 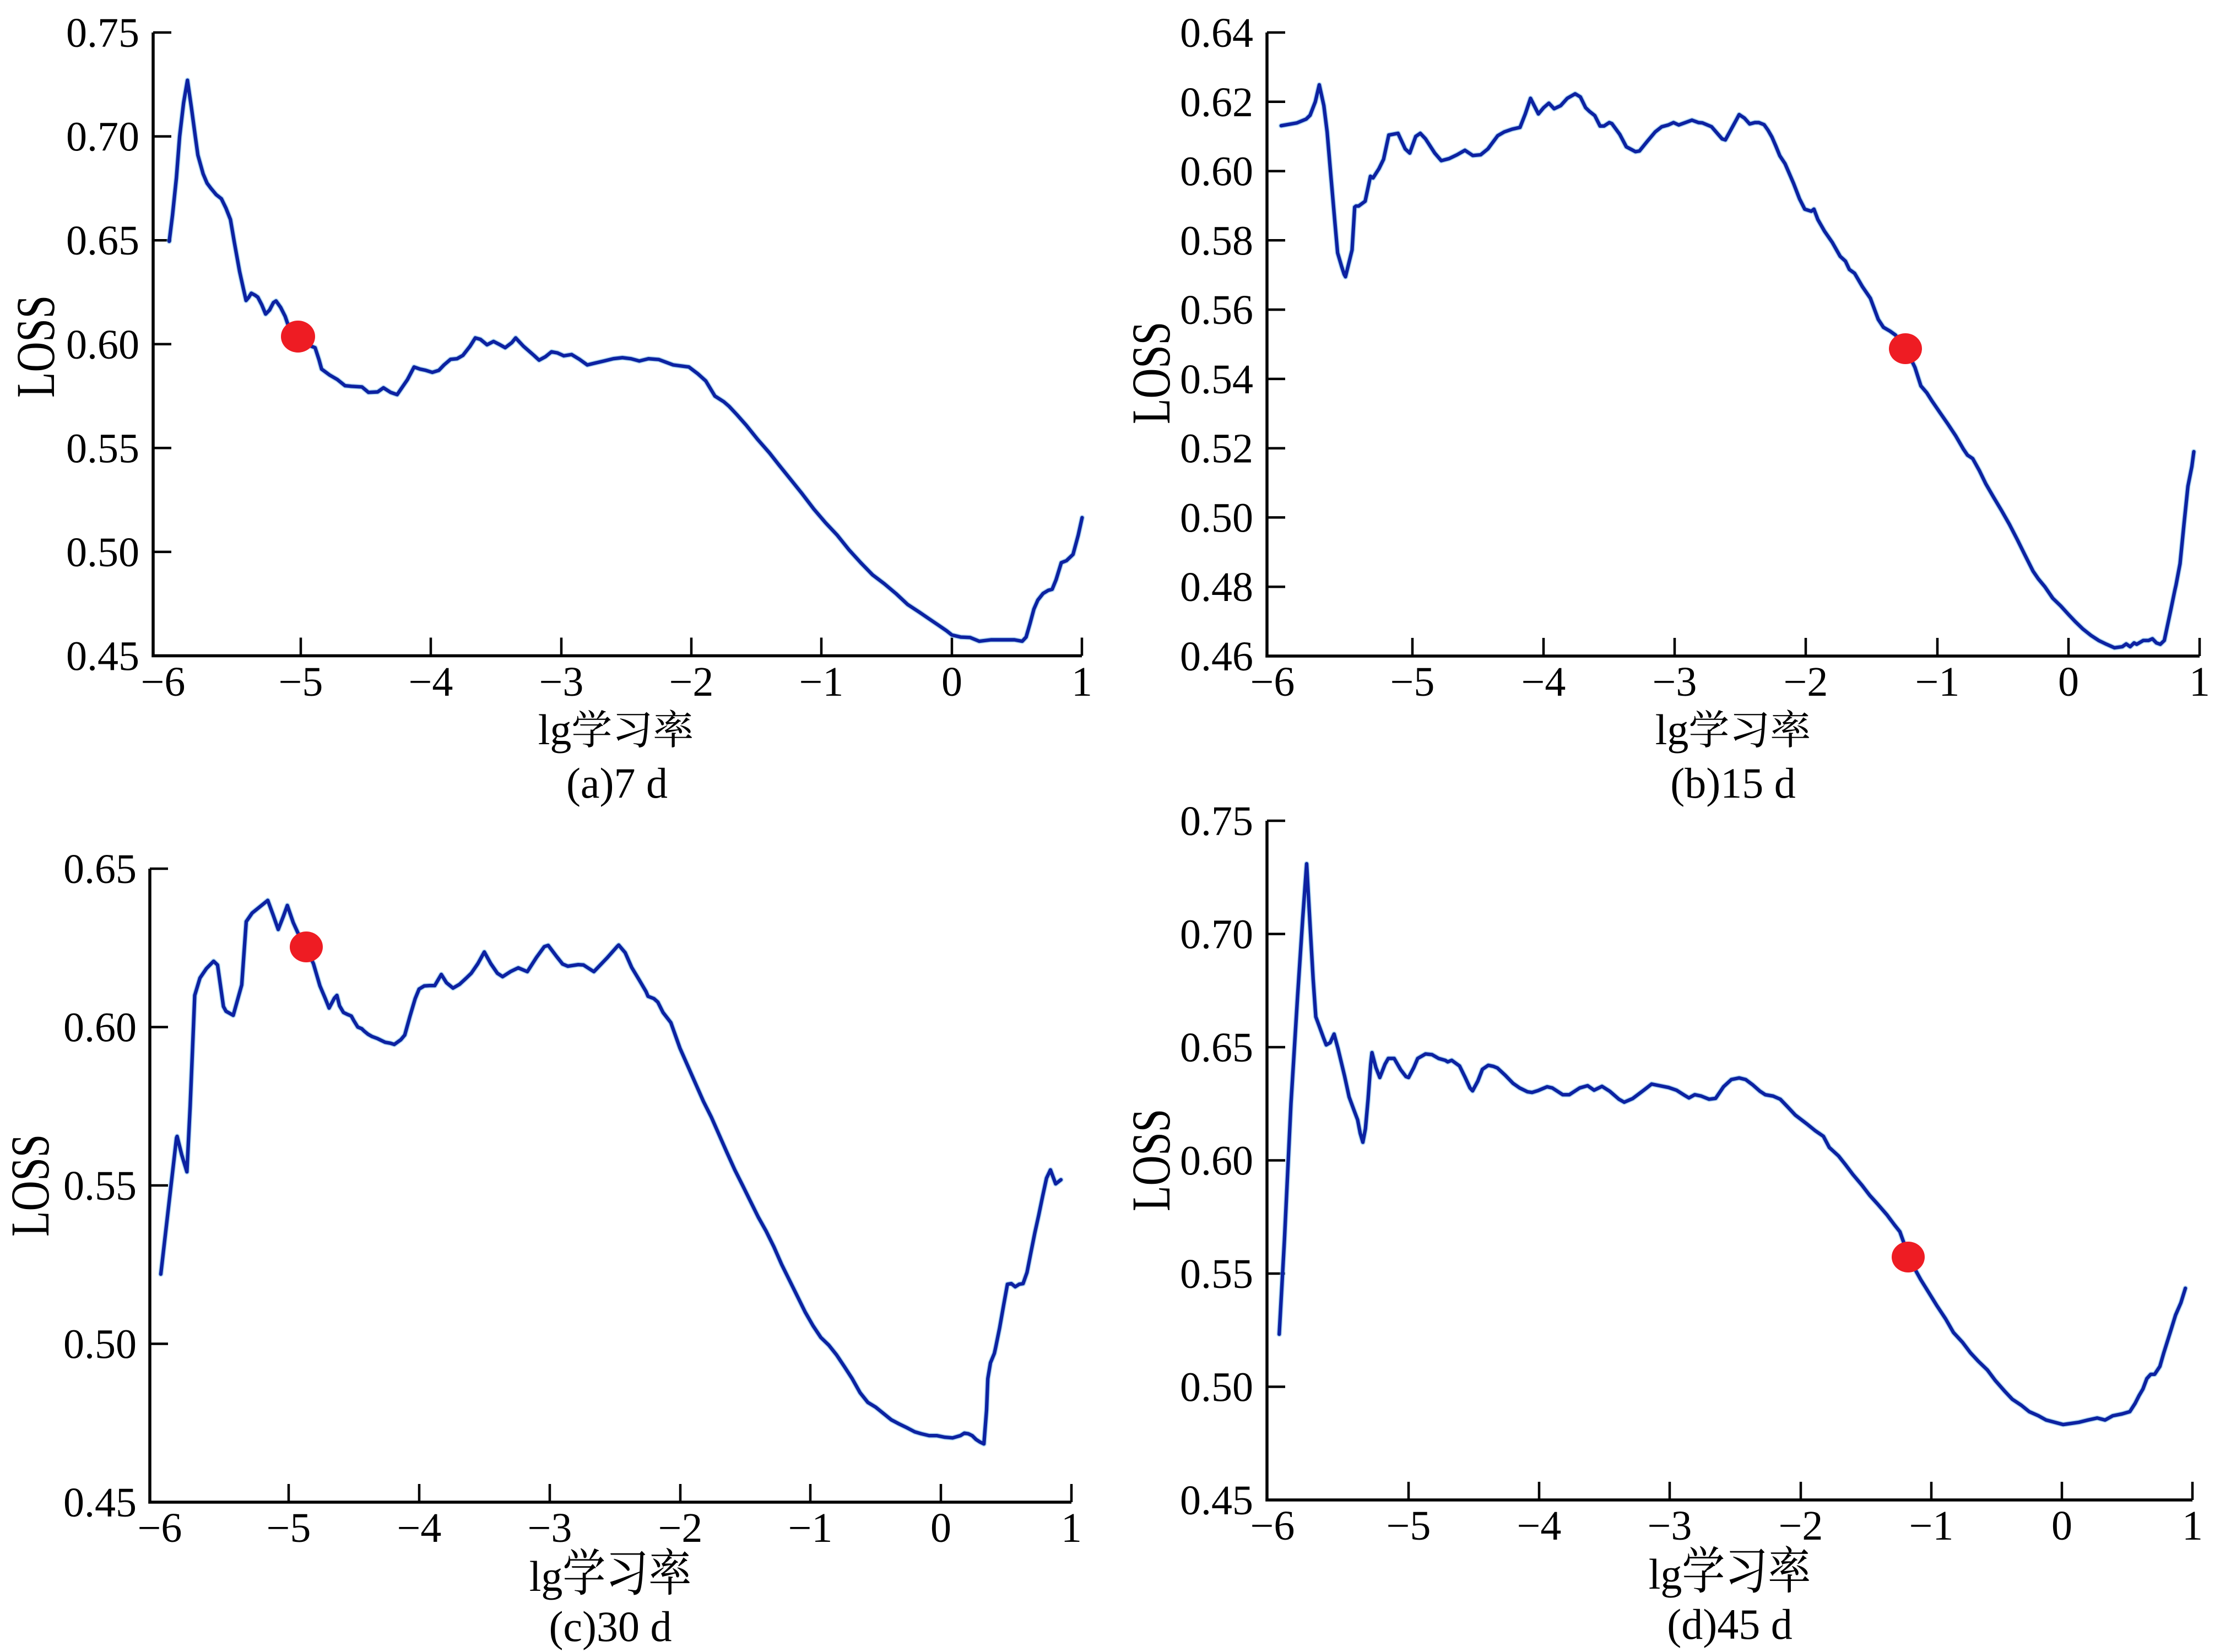 What do you see at coordinates (1216, 102) in the screenshot?
I see `svg-text: 0.62` at bounding box center [1216, 102].